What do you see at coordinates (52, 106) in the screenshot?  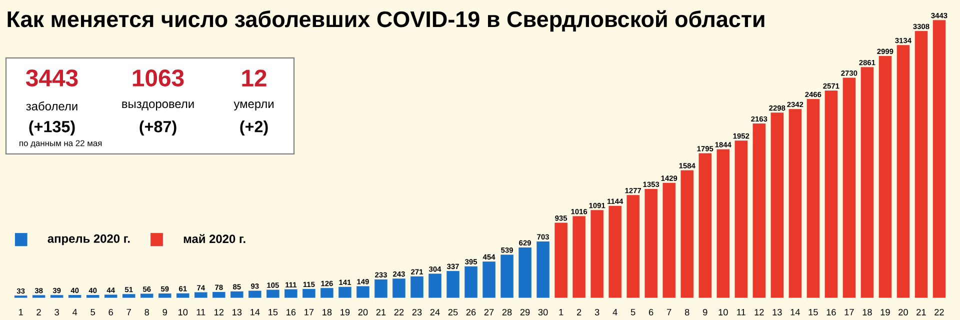 I see `annotation: заболели` at bounding box center [52, 106].